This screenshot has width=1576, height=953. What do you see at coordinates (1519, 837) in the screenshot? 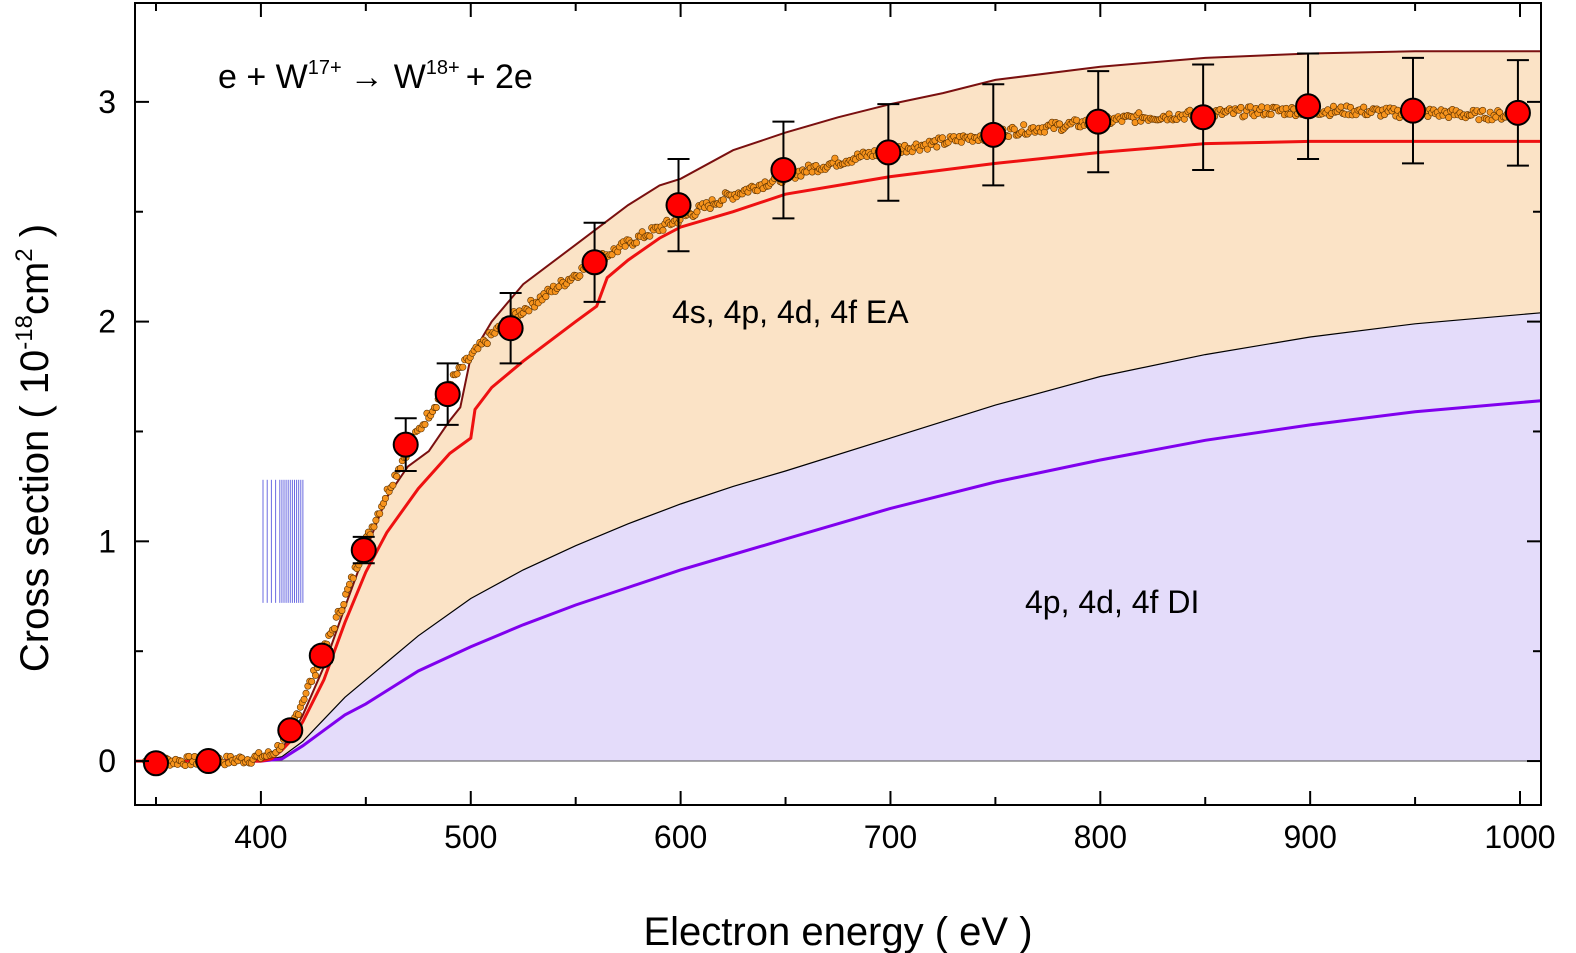
I see `x-tick-label: 1000` at bounding box center [1519, 837].